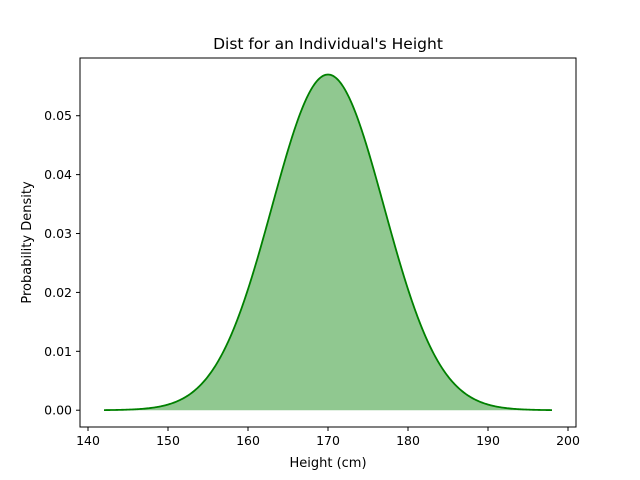 Image resolution: width=640 pixels, height=480 pixels. Describe the element at coordinates (168, 440) in the screenshot. I see `x-tick-label: 150` at that location.